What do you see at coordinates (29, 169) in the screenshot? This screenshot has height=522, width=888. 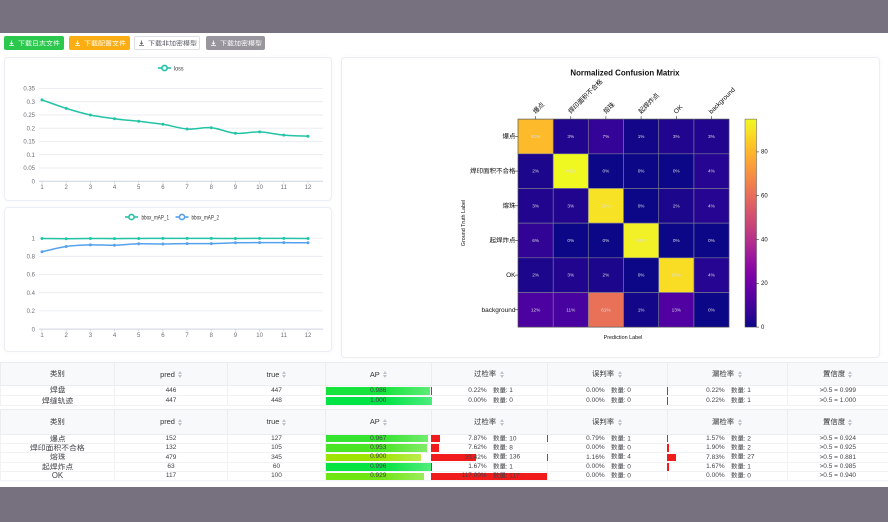 I see `svg-text: 0.05` at bounding box center [29, 169].